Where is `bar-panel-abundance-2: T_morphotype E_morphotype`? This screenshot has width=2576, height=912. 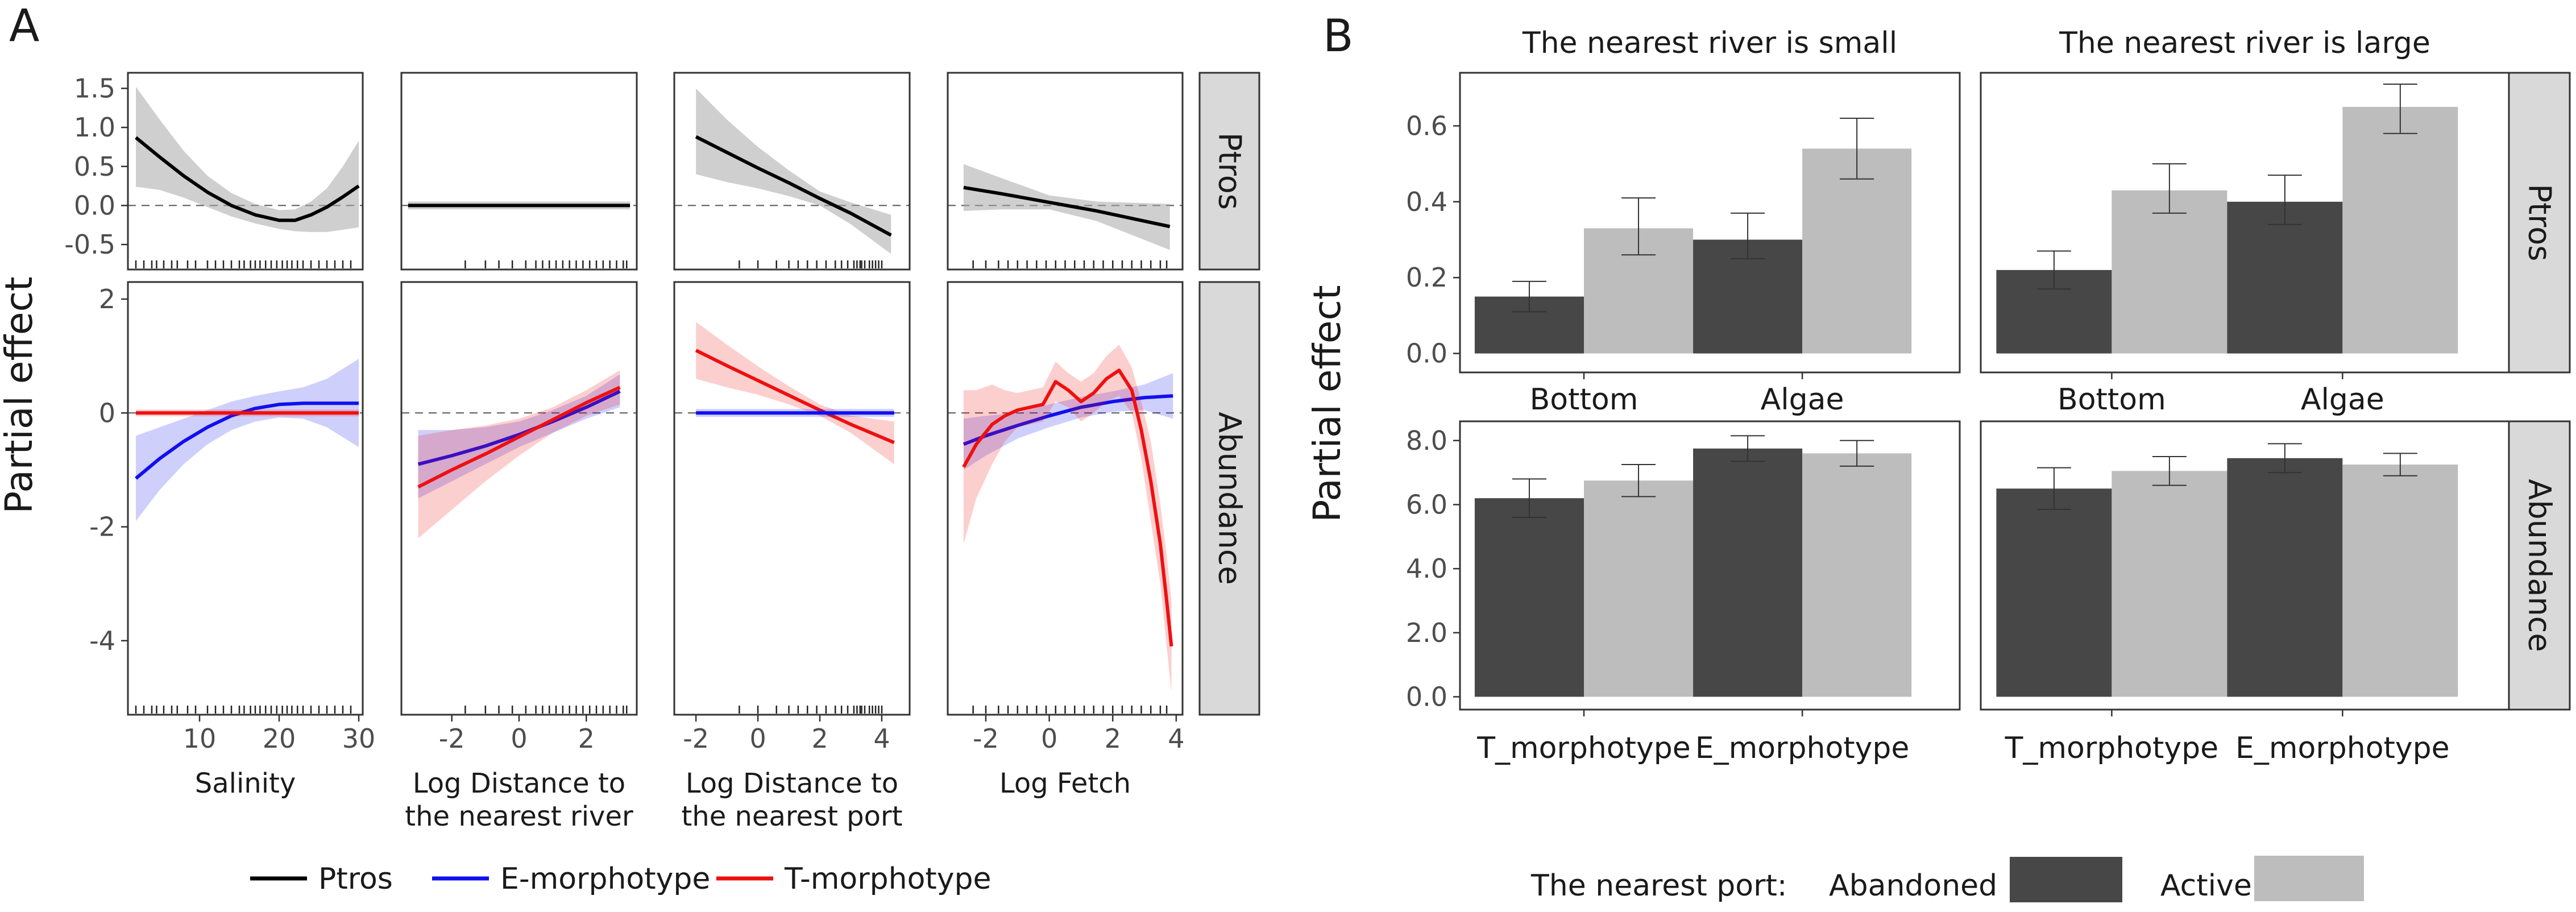
bar-panel-abundance-2: T_morphotype E_morphotype is located at coordinates (2245, 592).